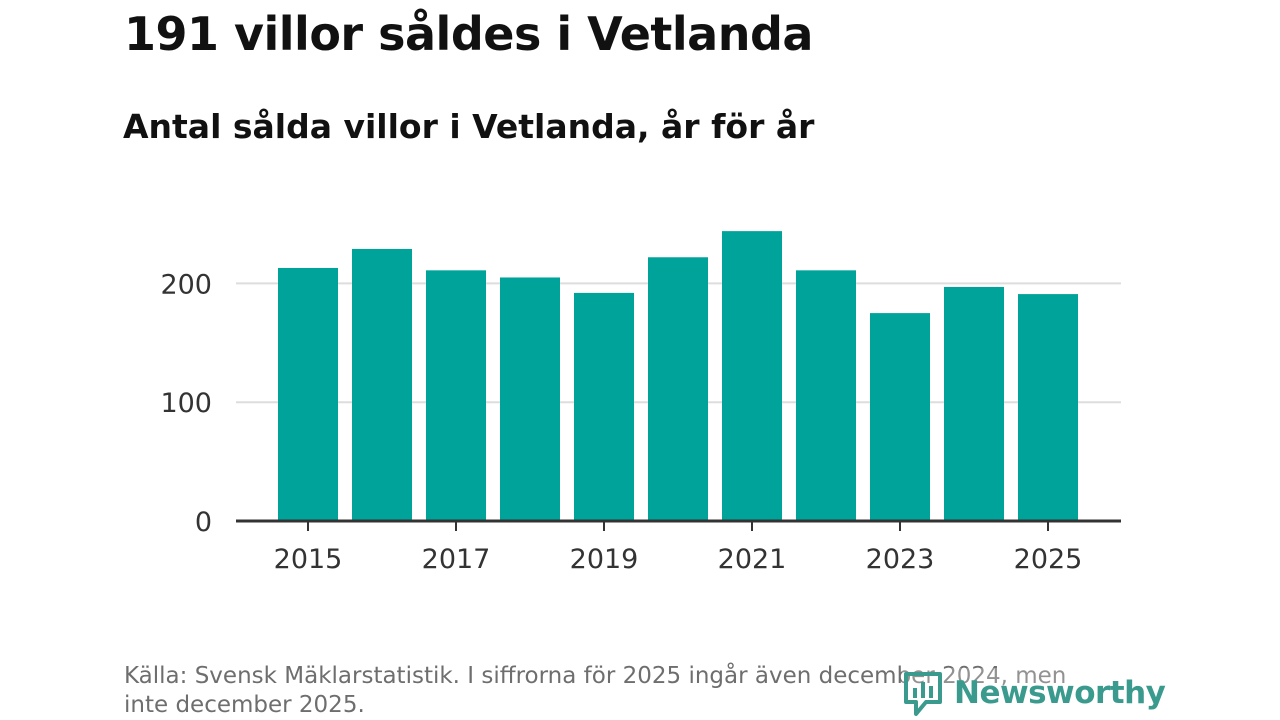 The height and width of the screenshot is (720, 1280). Describe the element at coordinates (1060, 693) in the screenshot. I see `newsworthy-logo-text: Newsworthy` at that location.